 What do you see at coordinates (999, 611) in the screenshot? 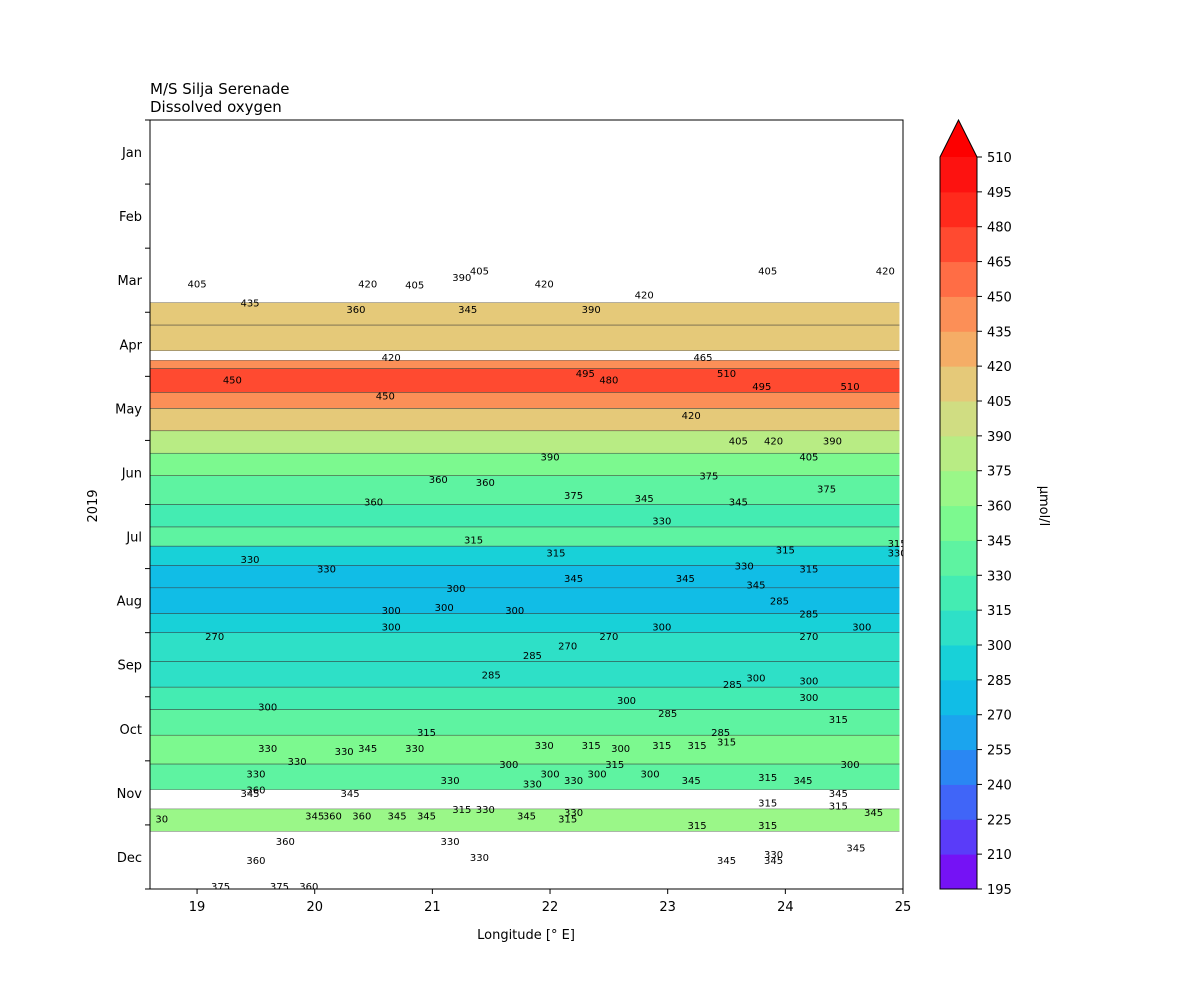
I see `colorbar-tick-label-315: 315` at bounding box center [999, 611].